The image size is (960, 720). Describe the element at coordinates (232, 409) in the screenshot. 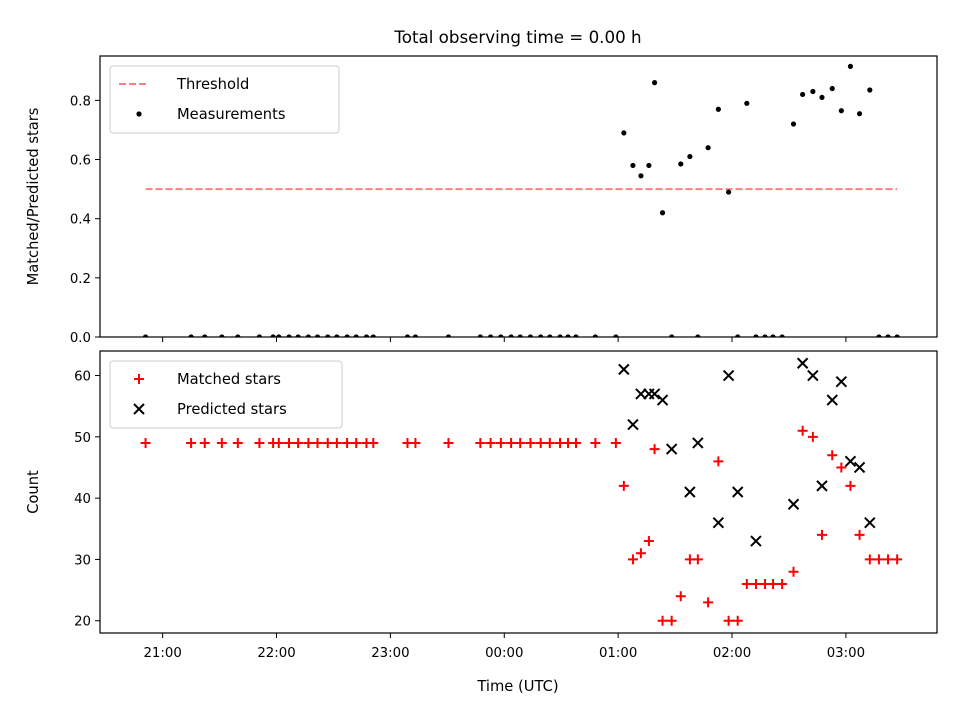

I see `legend-label: Predicted stars` at that location.